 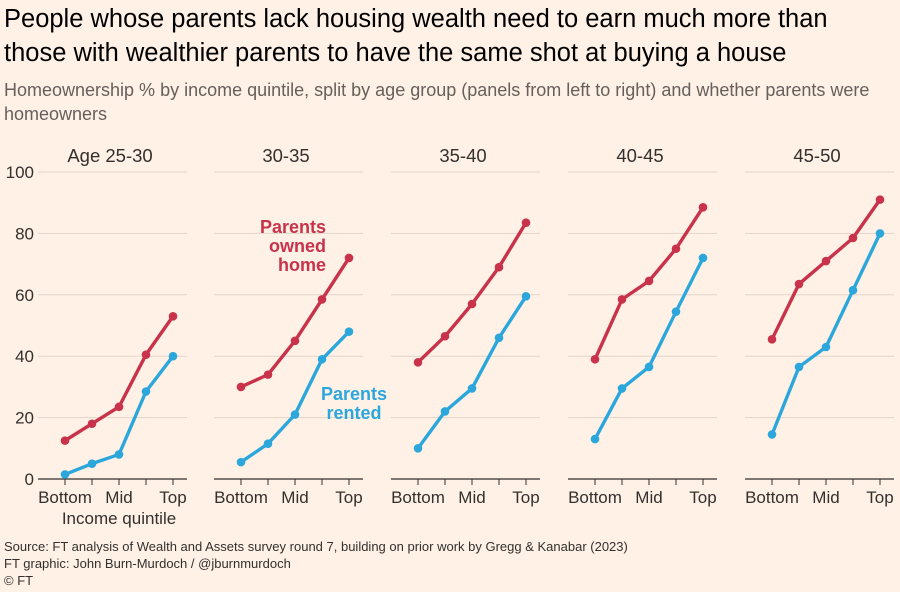 What do you see at coordinates (472, 372) in the screenshot?
I see `series-line-rented` at bounding box center [472, 372].